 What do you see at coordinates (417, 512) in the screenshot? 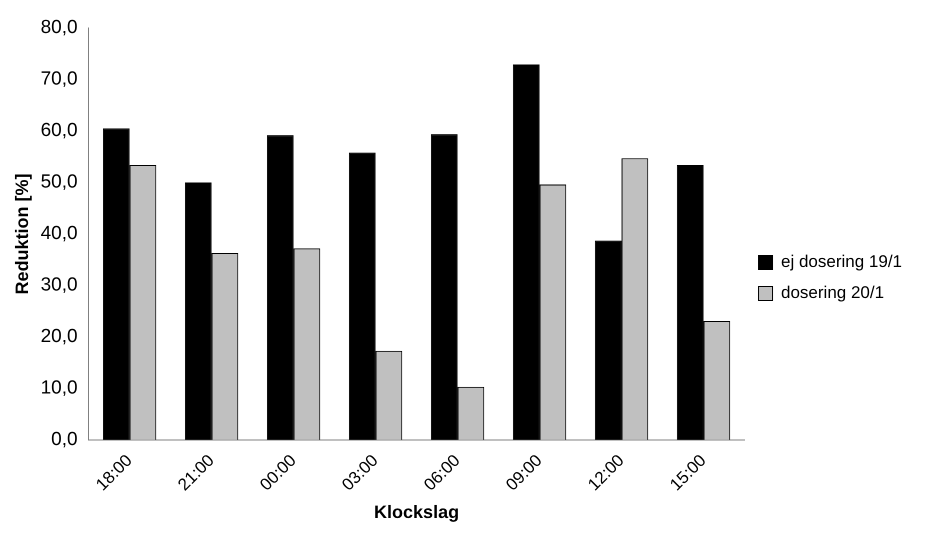
I see `x-axis-title: Klockslag` at bounding box center [417, 512].